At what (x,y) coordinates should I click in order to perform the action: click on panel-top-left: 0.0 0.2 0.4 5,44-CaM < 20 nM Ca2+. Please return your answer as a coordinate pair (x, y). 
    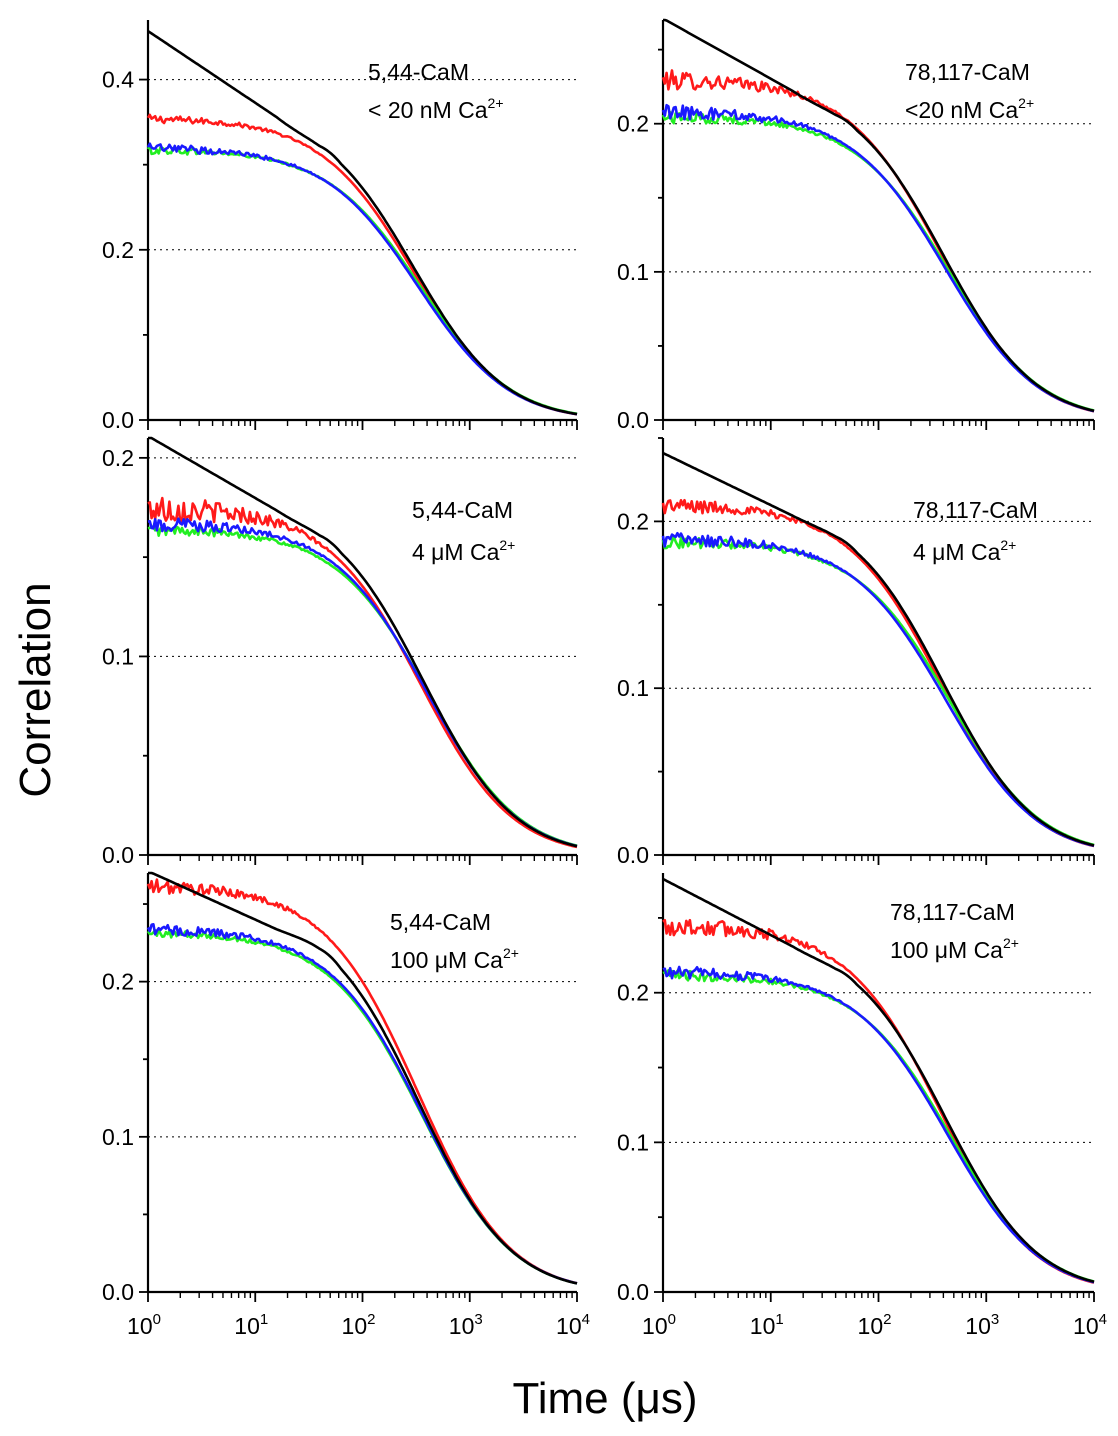
    Looking at the image, I should click on (340, 226).